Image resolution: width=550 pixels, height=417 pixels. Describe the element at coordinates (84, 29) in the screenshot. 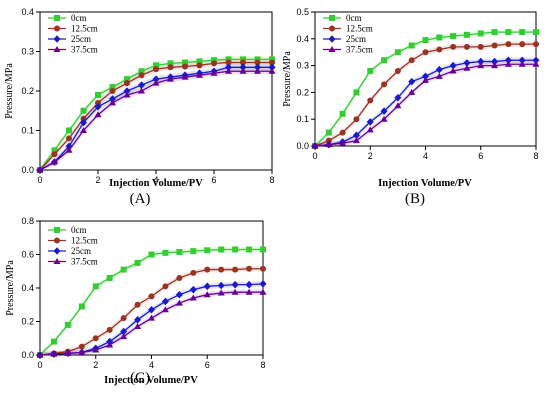

I see `legend-label: 12.5cm` at that location.